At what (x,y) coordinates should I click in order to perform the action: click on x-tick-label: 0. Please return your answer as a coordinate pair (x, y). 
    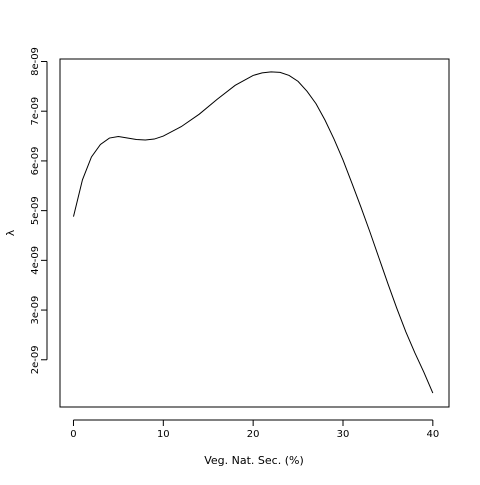
    Looking at the image, I should click on (73, 434).